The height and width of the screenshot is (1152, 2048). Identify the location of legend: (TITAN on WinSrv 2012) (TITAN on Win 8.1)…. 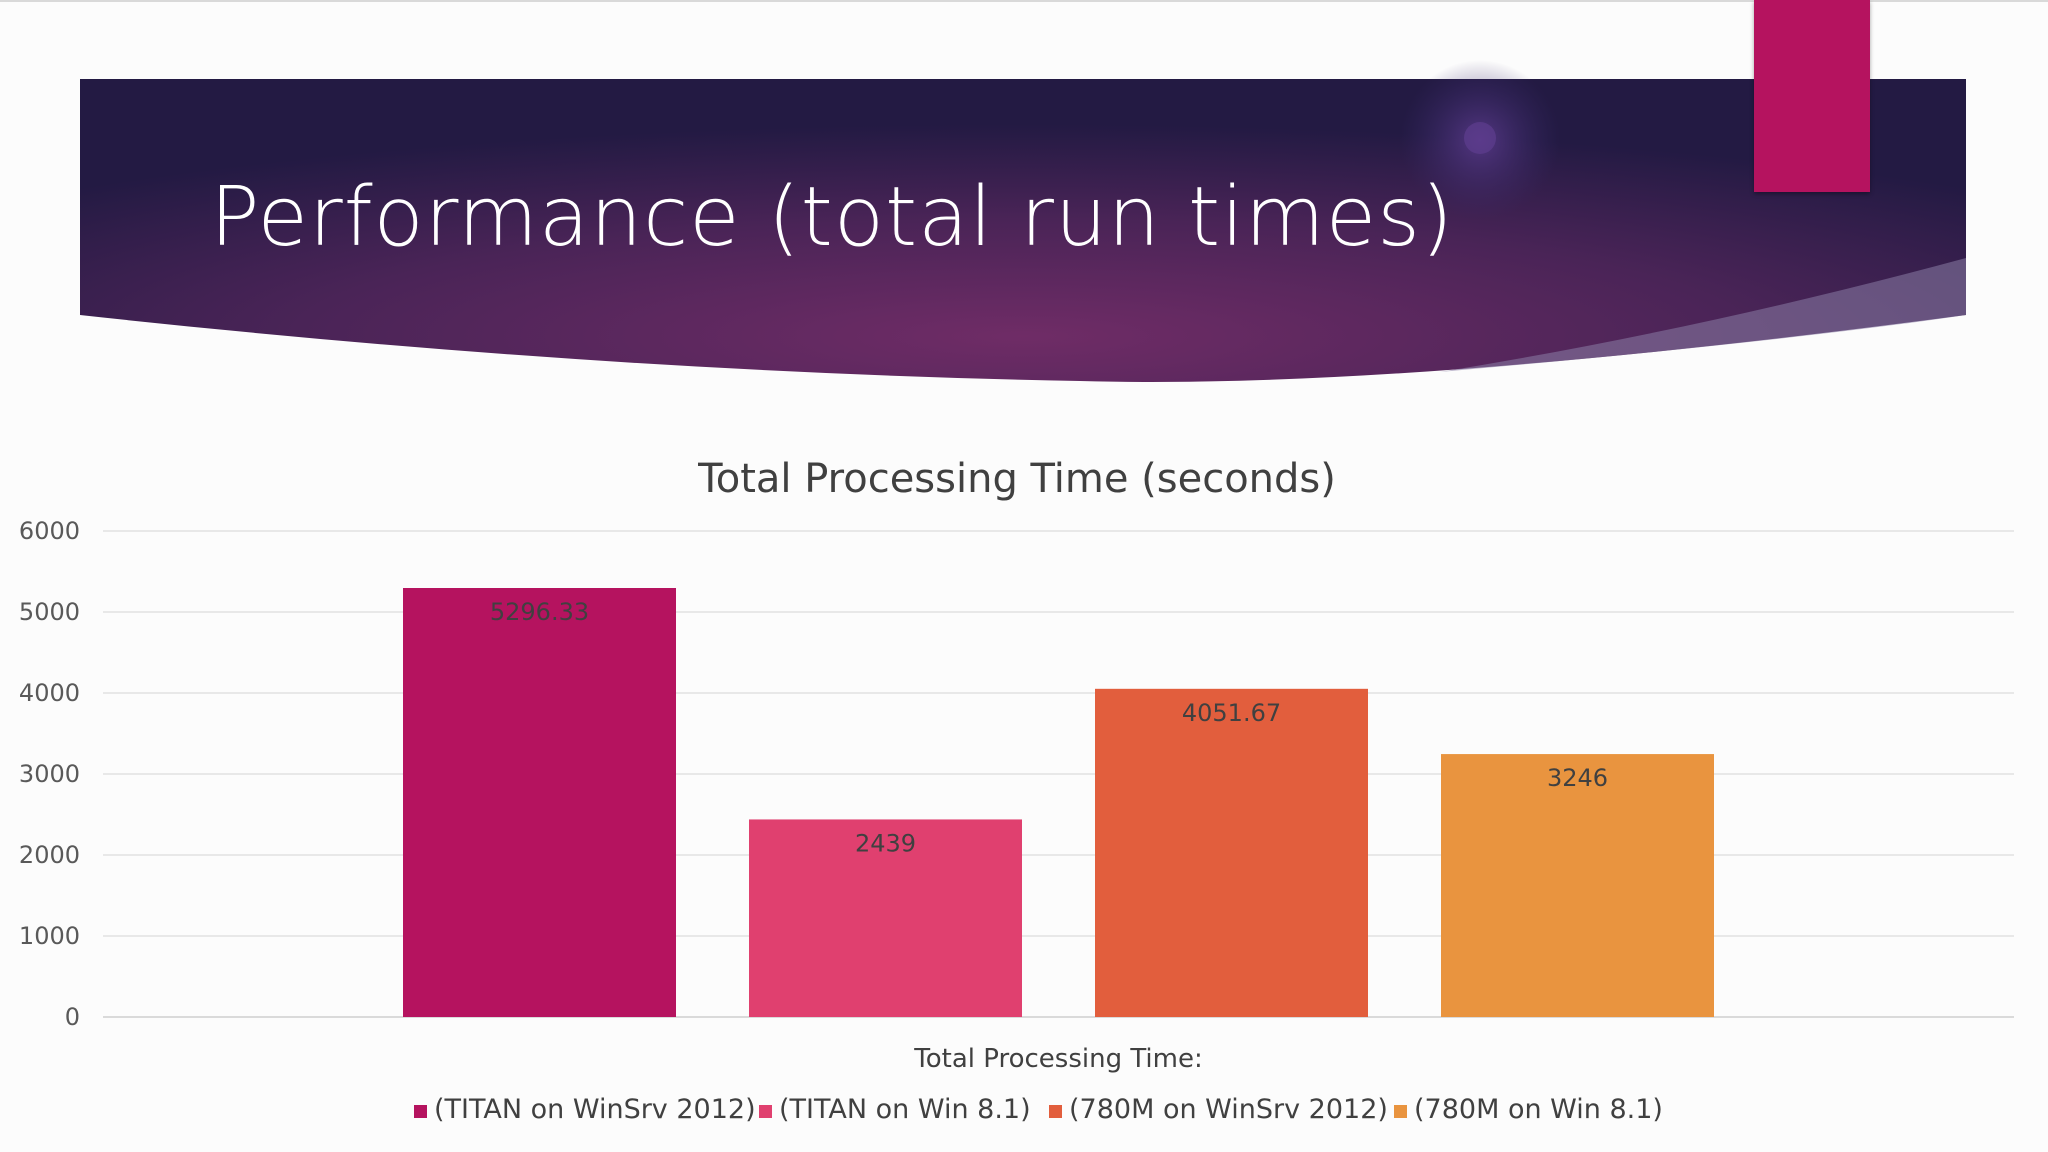
(1038, 1109).